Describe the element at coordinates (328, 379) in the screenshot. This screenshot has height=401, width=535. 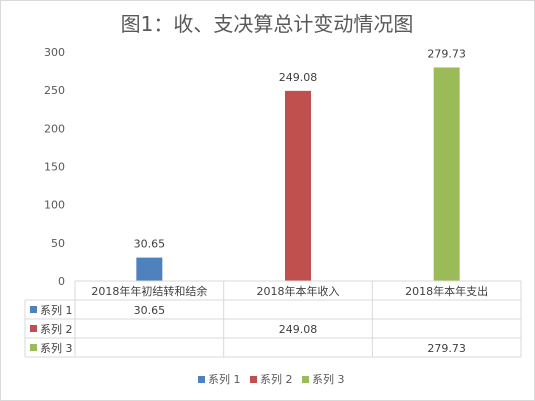
I see `legend-label: 系列 3` at that location.